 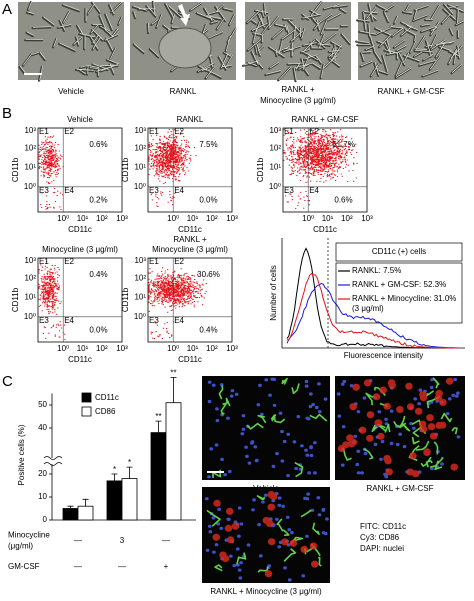 What do you see at coordinates (42, 496) in the screenshot?
I see `y-tick-label: 10` at bounding box center [42, 496].